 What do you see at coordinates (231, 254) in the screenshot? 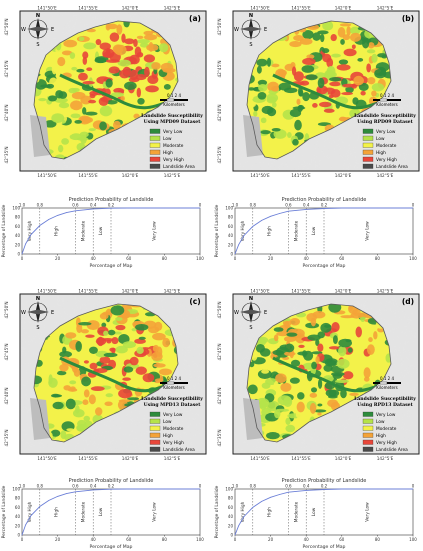
I see `y-tick: 0` at bounding box center [231, 254].